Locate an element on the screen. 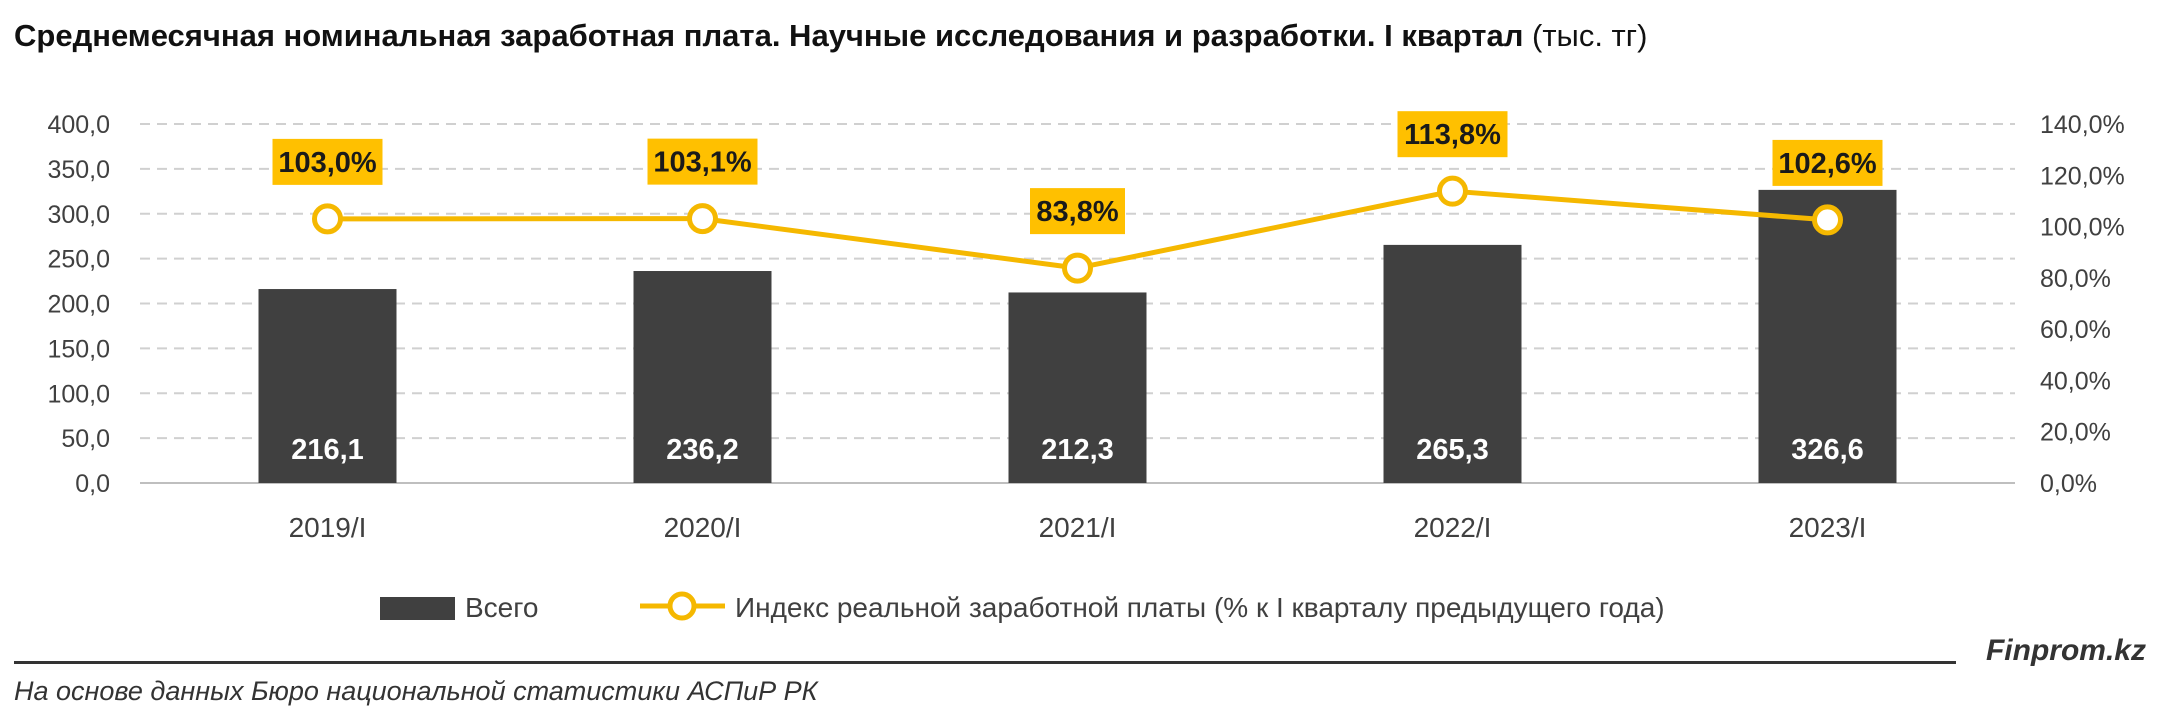 Image resolution: width=2160 pixels, height=727 pixels. bar-value-label: 265,3 is located at coordinates (1452, 450).